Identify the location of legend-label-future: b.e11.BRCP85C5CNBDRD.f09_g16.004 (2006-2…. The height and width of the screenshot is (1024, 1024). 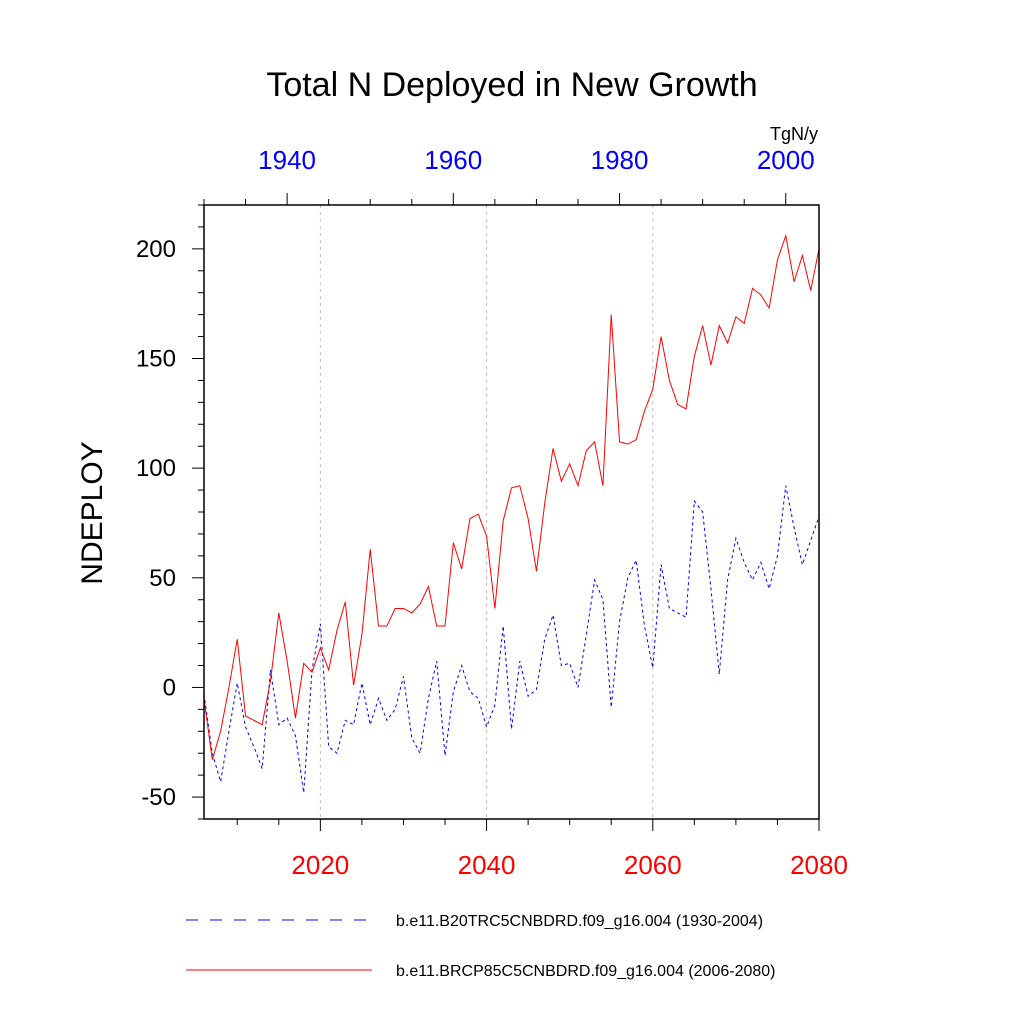
(585, 971).